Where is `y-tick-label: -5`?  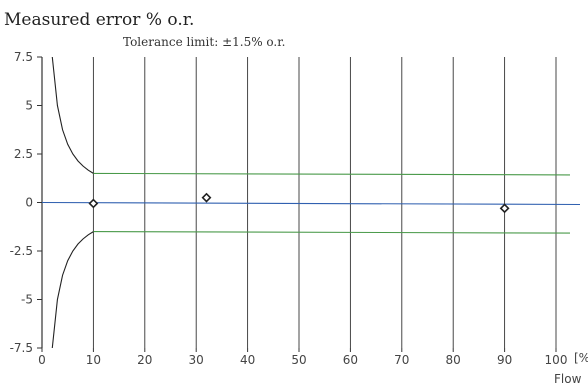 y-tick-label: -5 is located at coordinates (27, 300).